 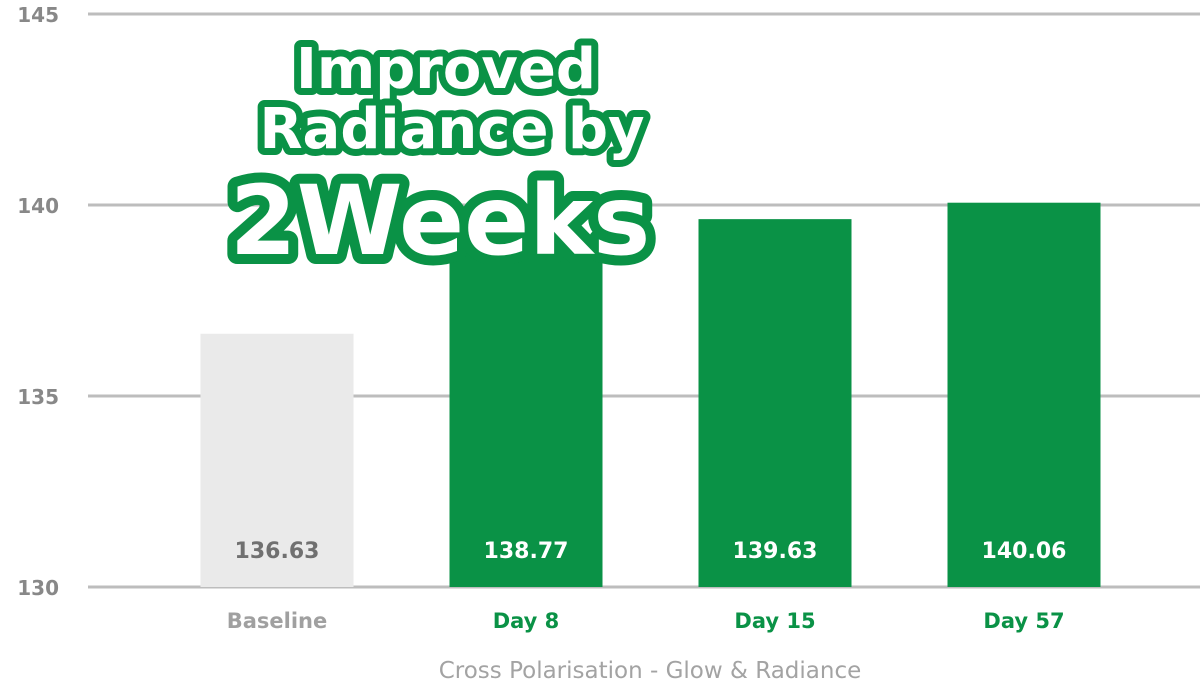 I want to click on y-tick-label: 145, so click(x=38, y=15).